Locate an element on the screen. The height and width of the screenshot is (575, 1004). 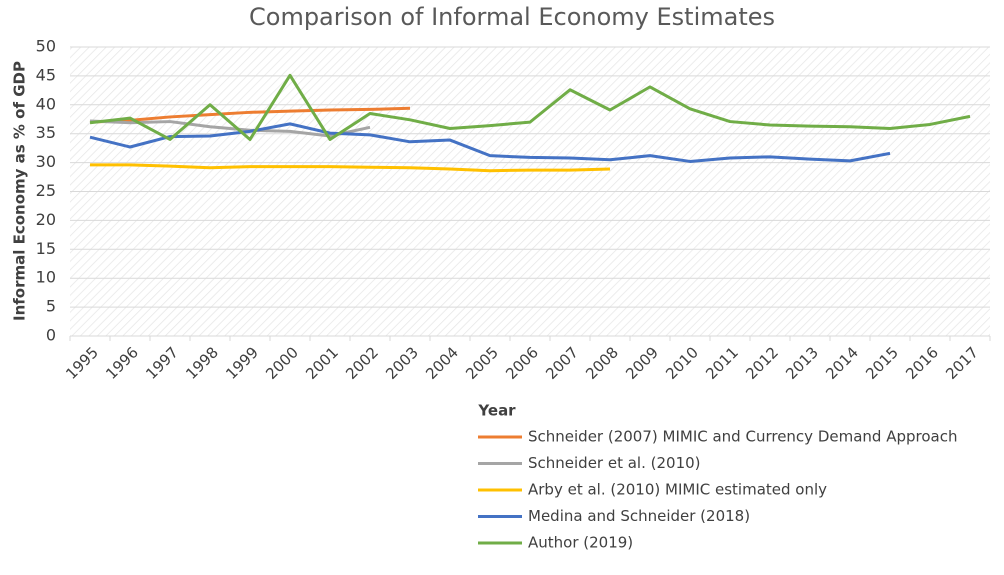
legend-label: Medina and Schneider (2018) is located at coordinates (639, 516).